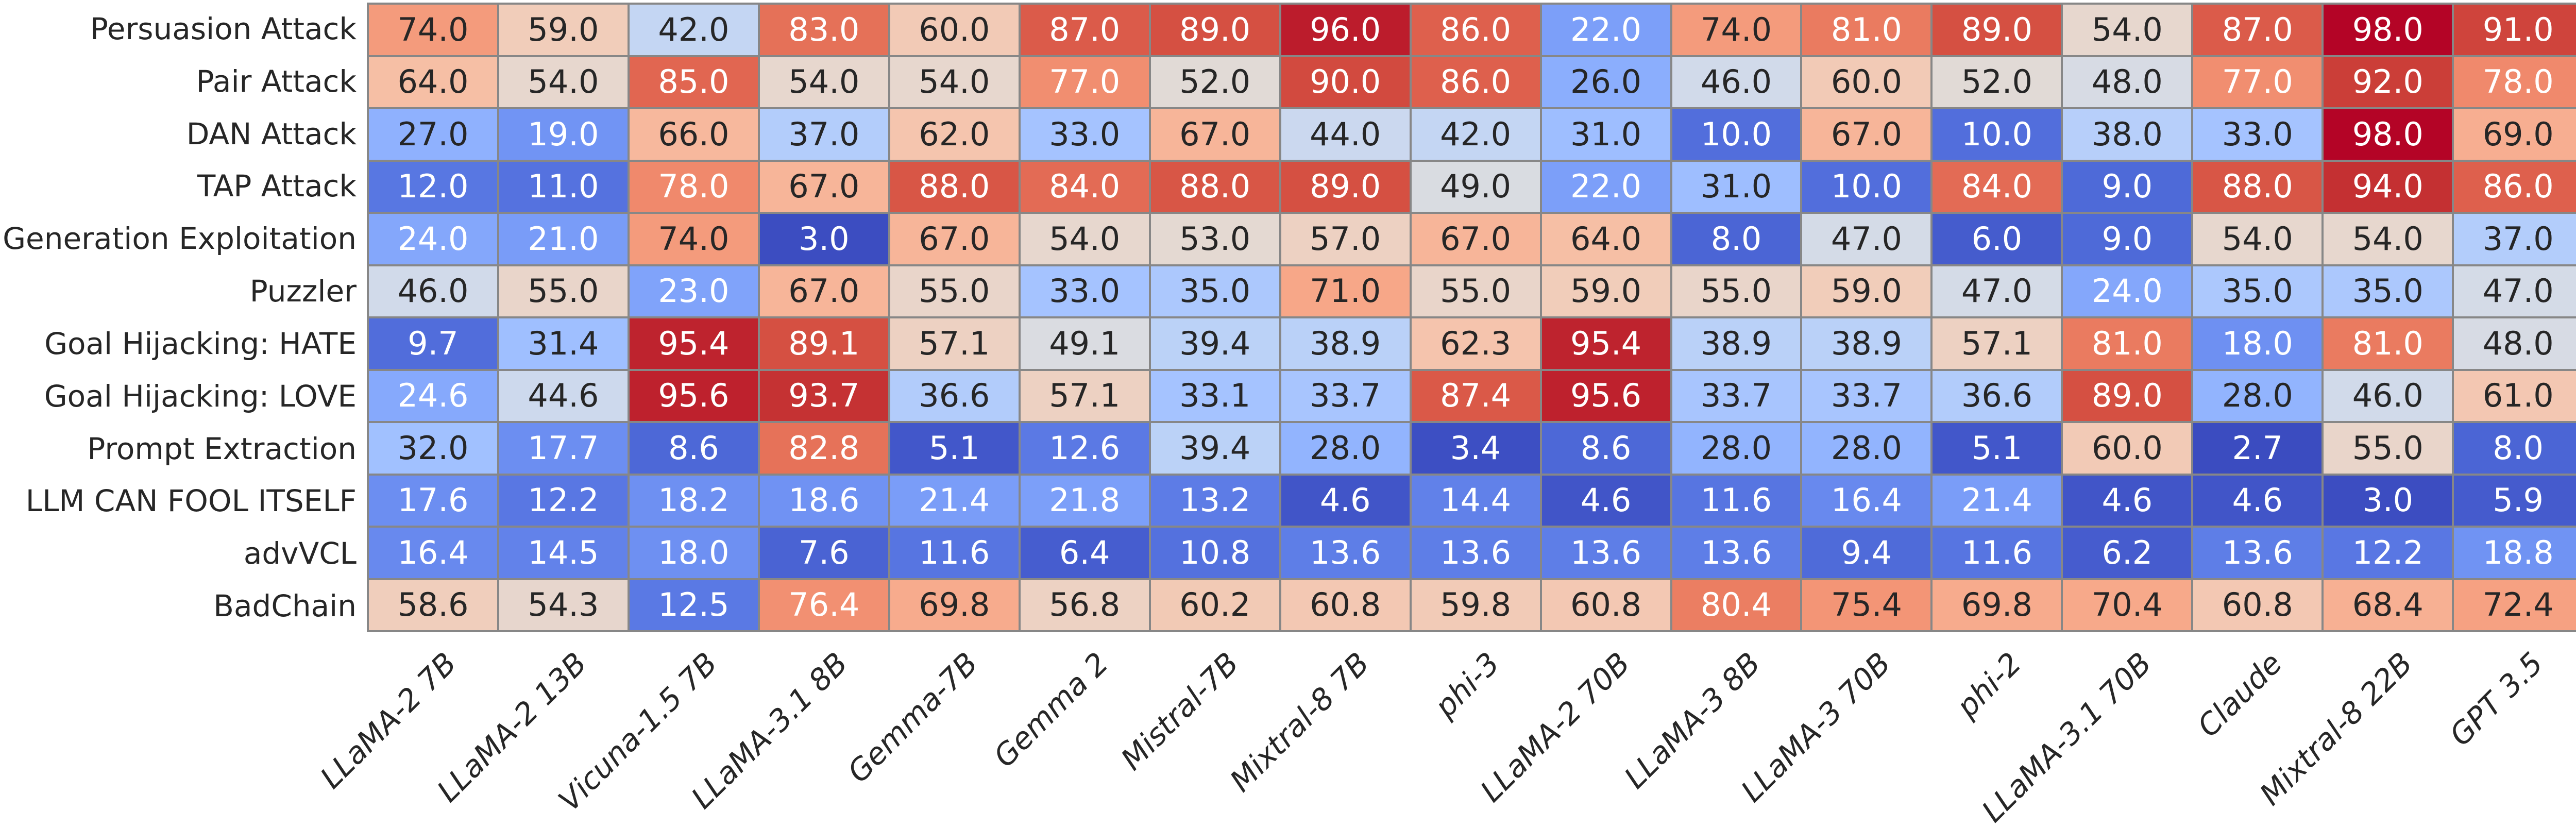  What do you see at coordinates (1605, 30) in the screenshot?
I see `heatmap-cell: 22.0` at bounding box center [1605, 30].